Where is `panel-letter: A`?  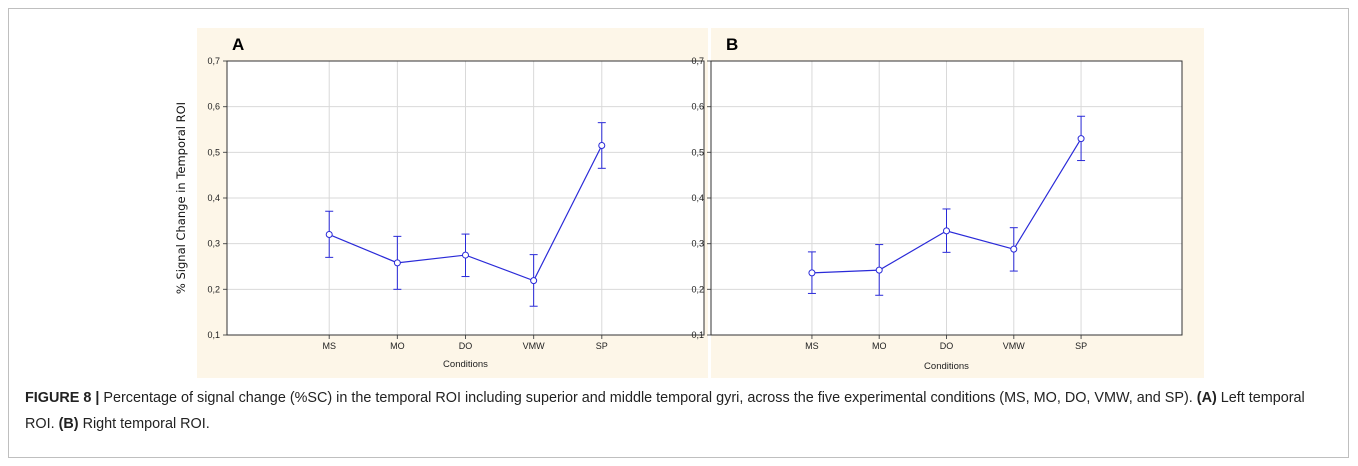
panel-letter: A is located at coordinates (238, 44).